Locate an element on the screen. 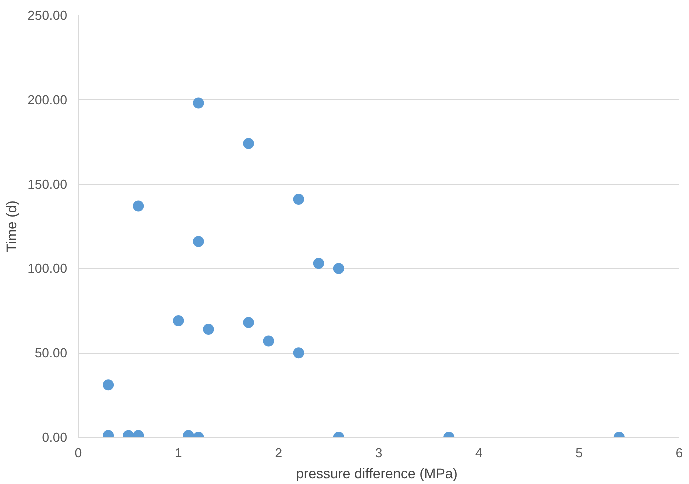  x-tick-label: 5 is located at coordinates (579, 453).